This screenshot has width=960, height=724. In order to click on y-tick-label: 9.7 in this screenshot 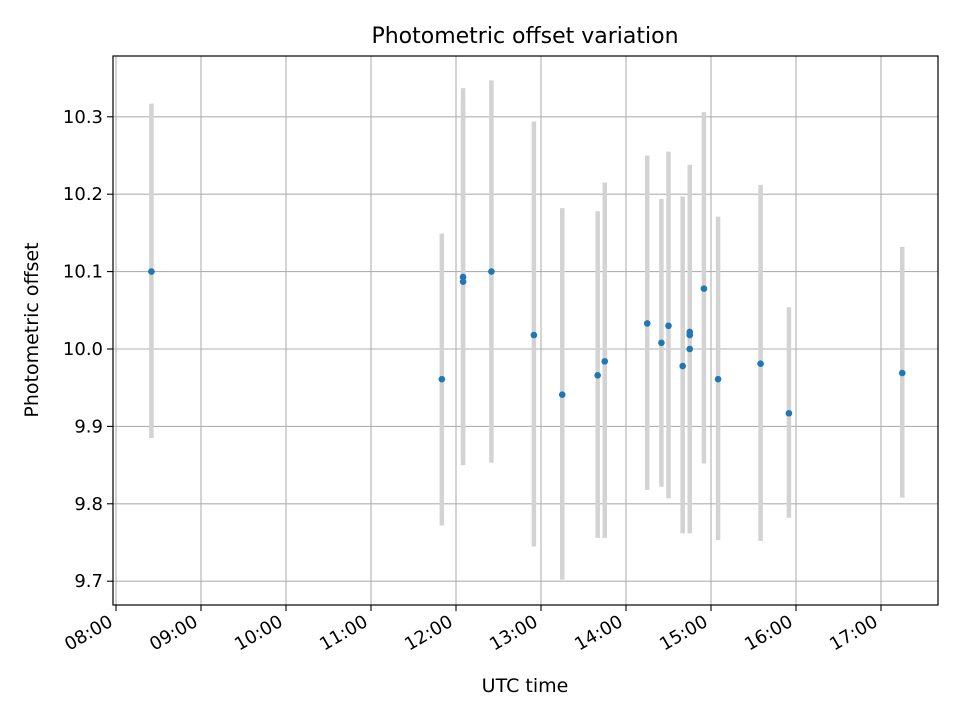, I will do `click(88, 581)`.